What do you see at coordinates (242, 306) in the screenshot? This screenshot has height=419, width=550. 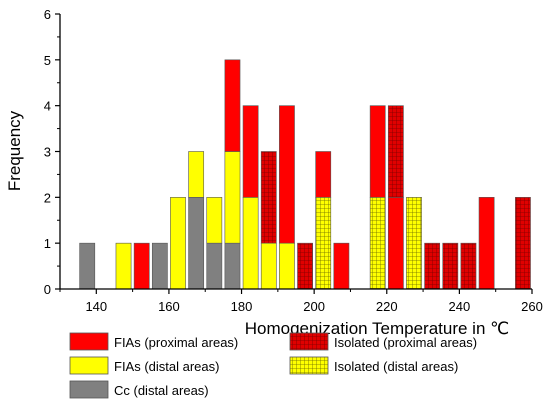 I see `x-tick-label: 180` at bounding box center [242, 306].